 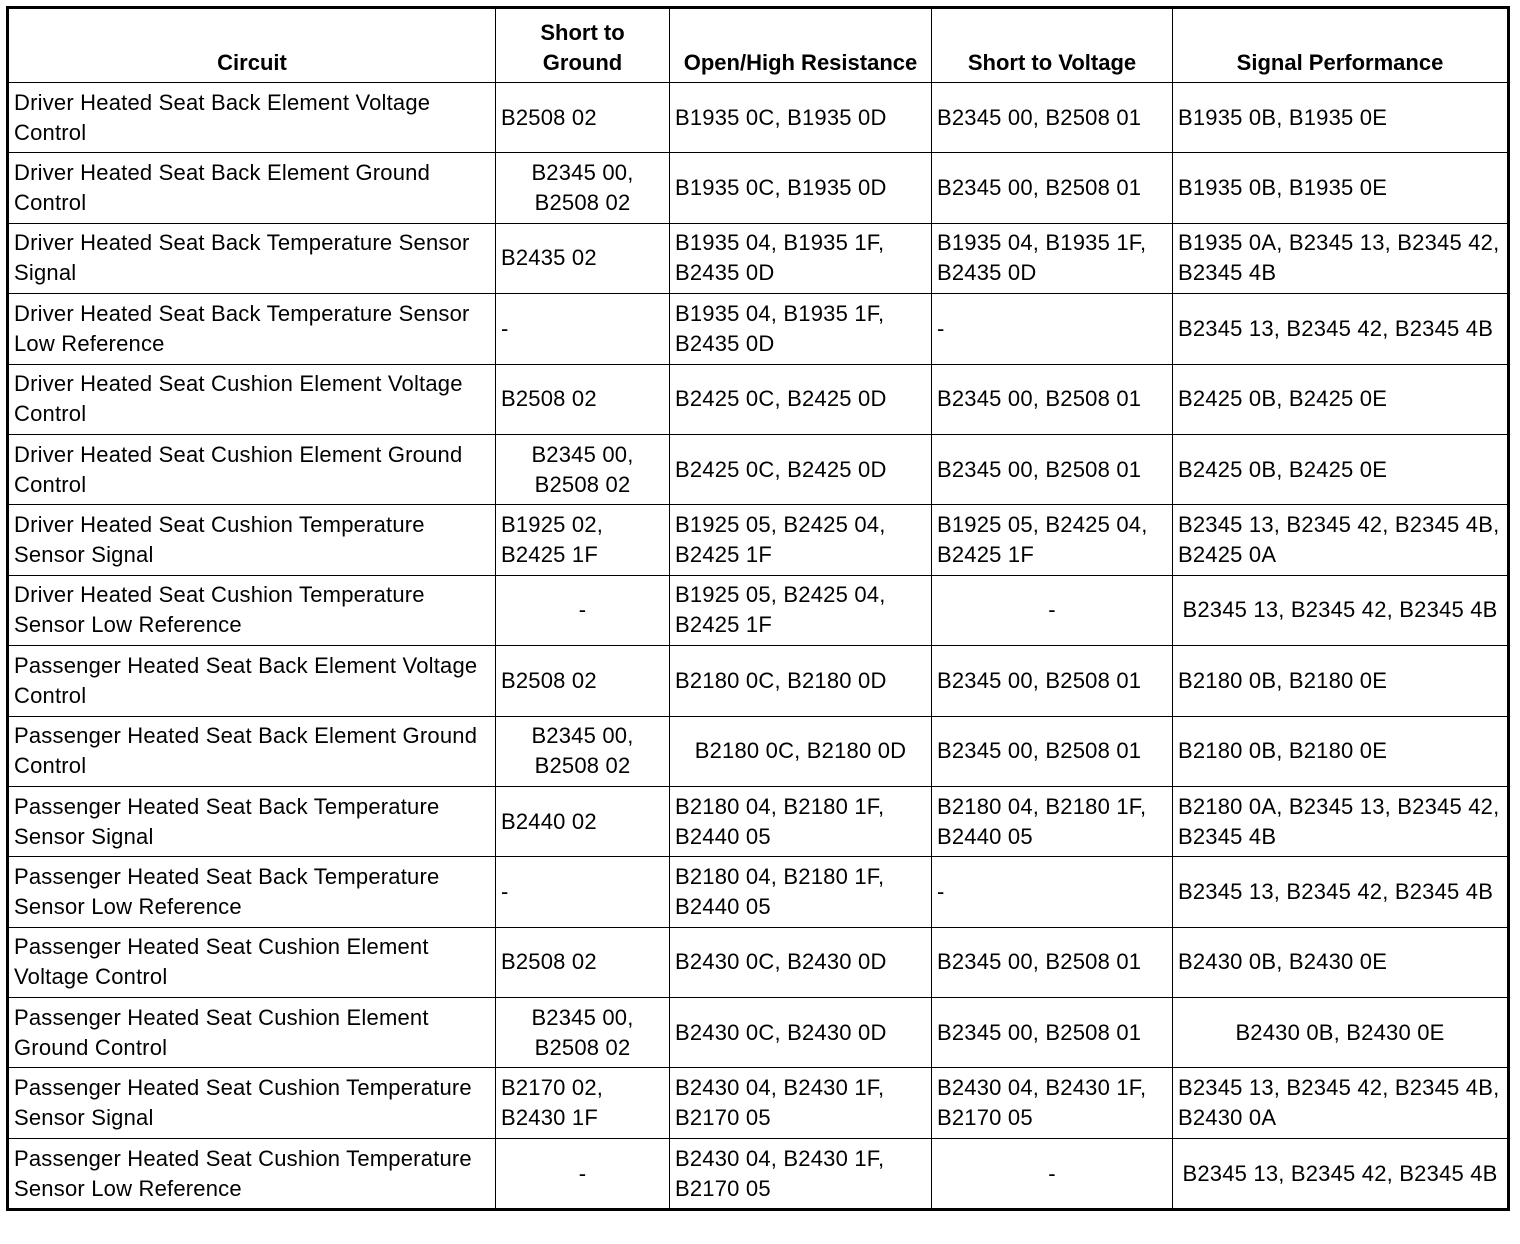 I want to click on header-cell: Short to Voltage, so click(x=1052, y=45).